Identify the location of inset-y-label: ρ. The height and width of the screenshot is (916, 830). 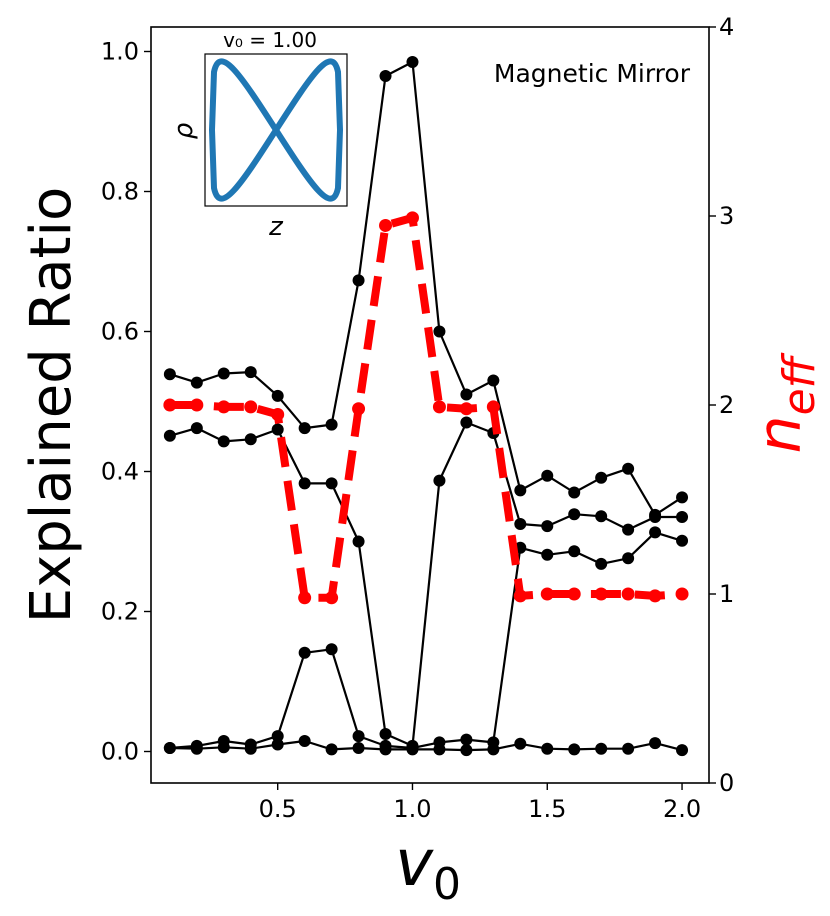
(184, 130).